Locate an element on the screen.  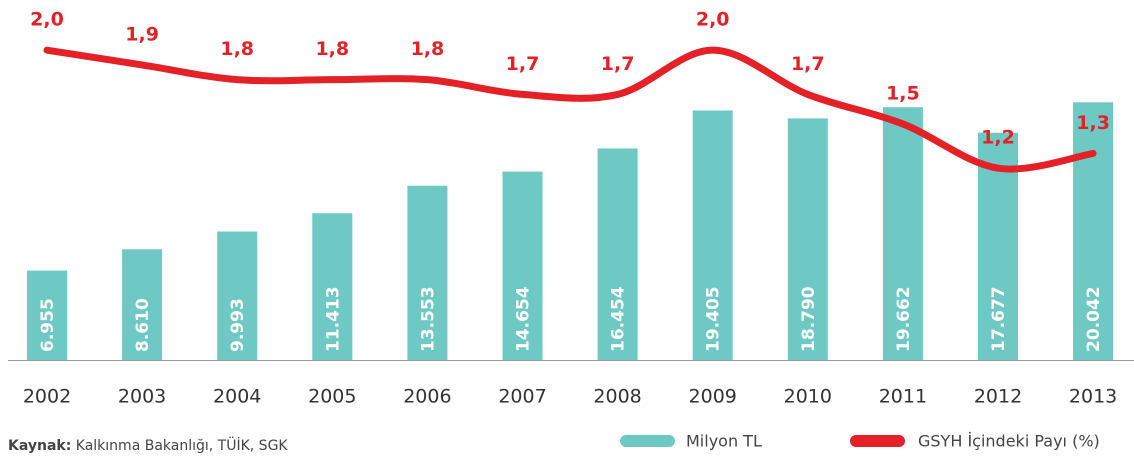
x-tick-label: 2008 is located at coordinates (617, 397).